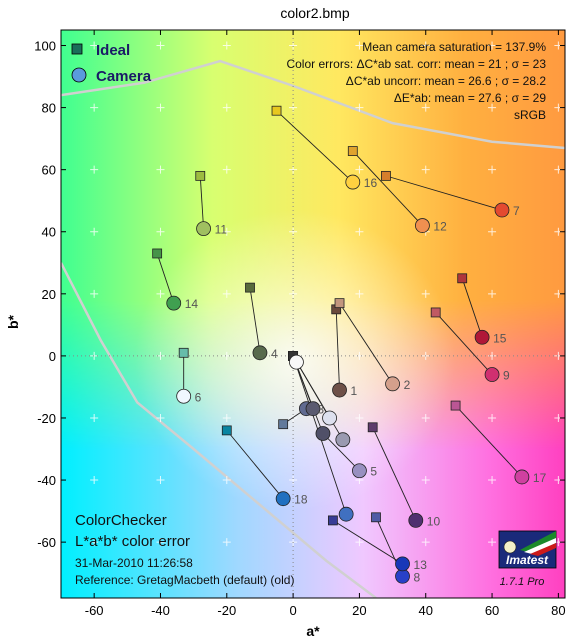 The width and height of the screenshot is (577, 643). Describe the element at coordinates (500, 338) in the screenshot. I see `patch-label-15: 15` at that location.